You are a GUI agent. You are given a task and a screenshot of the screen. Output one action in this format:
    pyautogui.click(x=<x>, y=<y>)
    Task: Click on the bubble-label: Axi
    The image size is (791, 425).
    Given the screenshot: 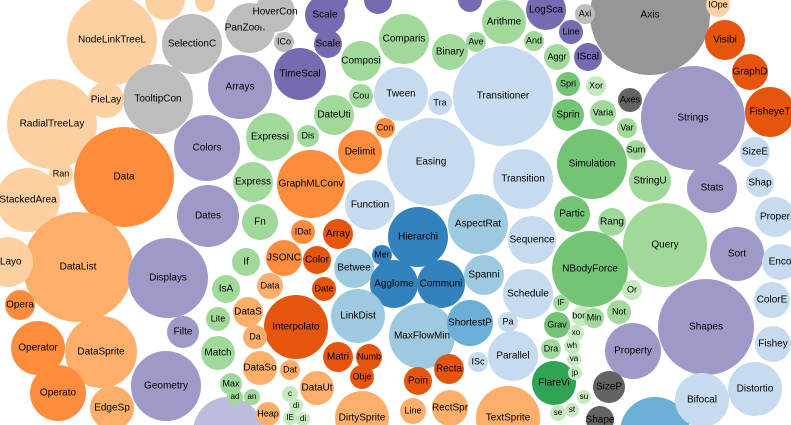 What is the action you would take?
    pyautogui.click(x=585, y=13)
    